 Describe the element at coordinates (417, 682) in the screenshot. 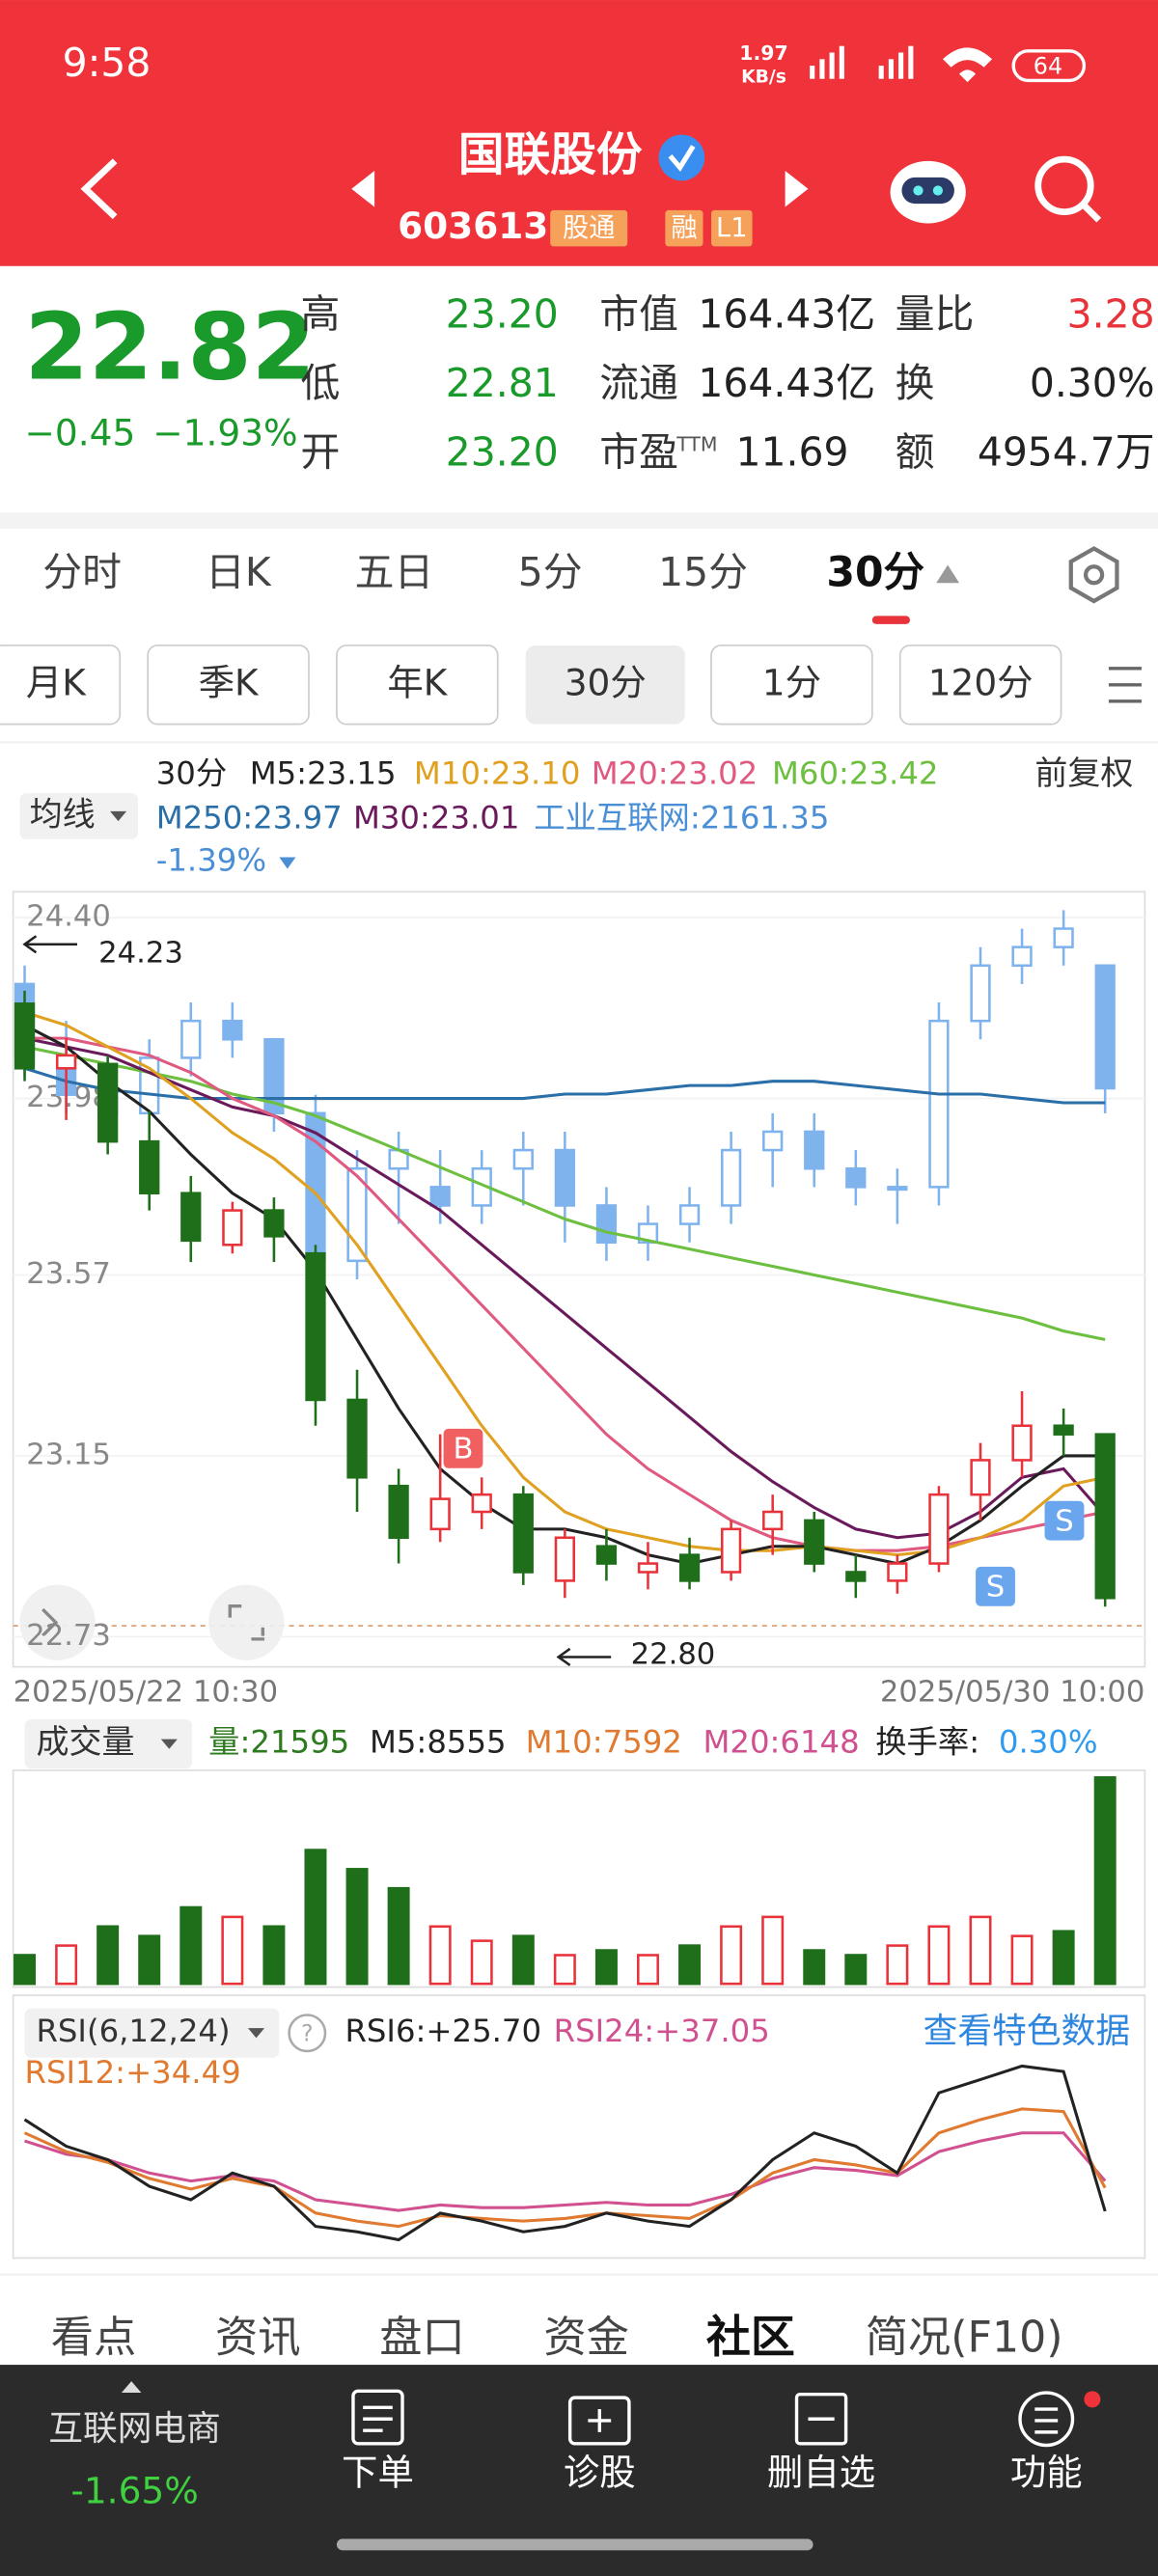

I see `period-label: 年K` at that location.